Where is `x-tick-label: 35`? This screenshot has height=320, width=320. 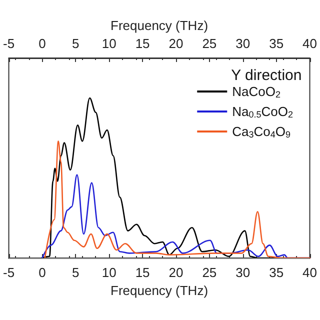 x-tick-label: 35 is located at coordinates (276, 272).